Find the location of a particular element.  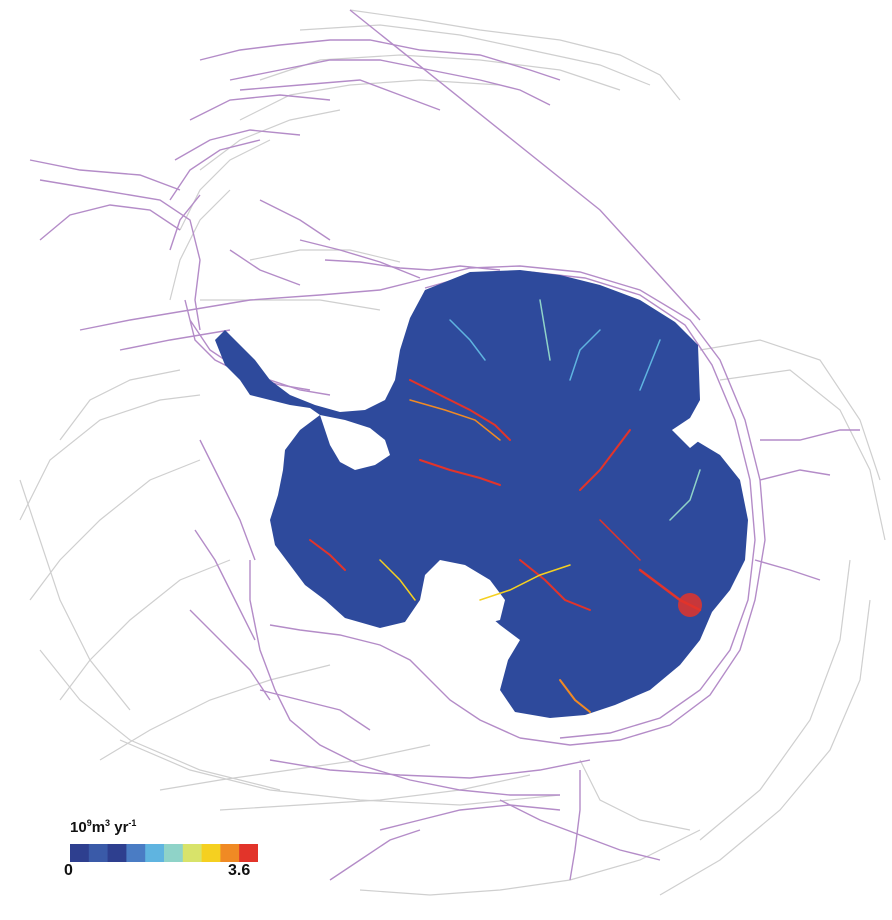

legend-title-base: 10 is located at coordinates (78, 827).